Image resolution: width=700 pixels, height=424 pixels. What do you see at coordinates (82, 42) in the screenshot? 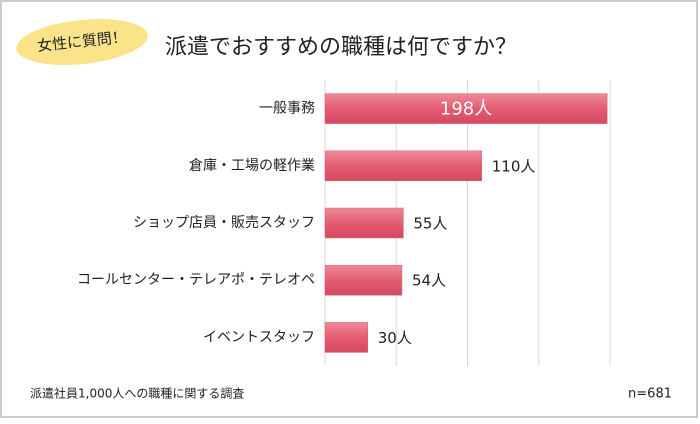
I see `badge-shape` at bounding box center [82, 42].